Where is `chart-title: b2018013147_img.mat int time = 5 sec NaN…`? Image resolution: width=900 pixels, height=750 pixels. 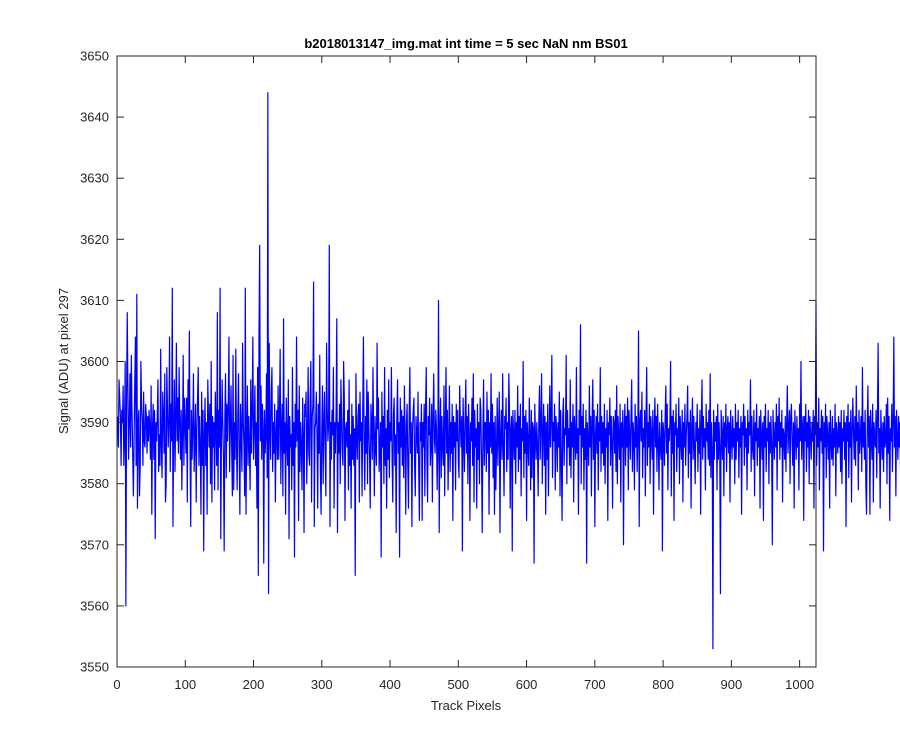 chart-title: b2018013147_img.mat int time = 5 sec NaN… is located at coordinates (465, 43).